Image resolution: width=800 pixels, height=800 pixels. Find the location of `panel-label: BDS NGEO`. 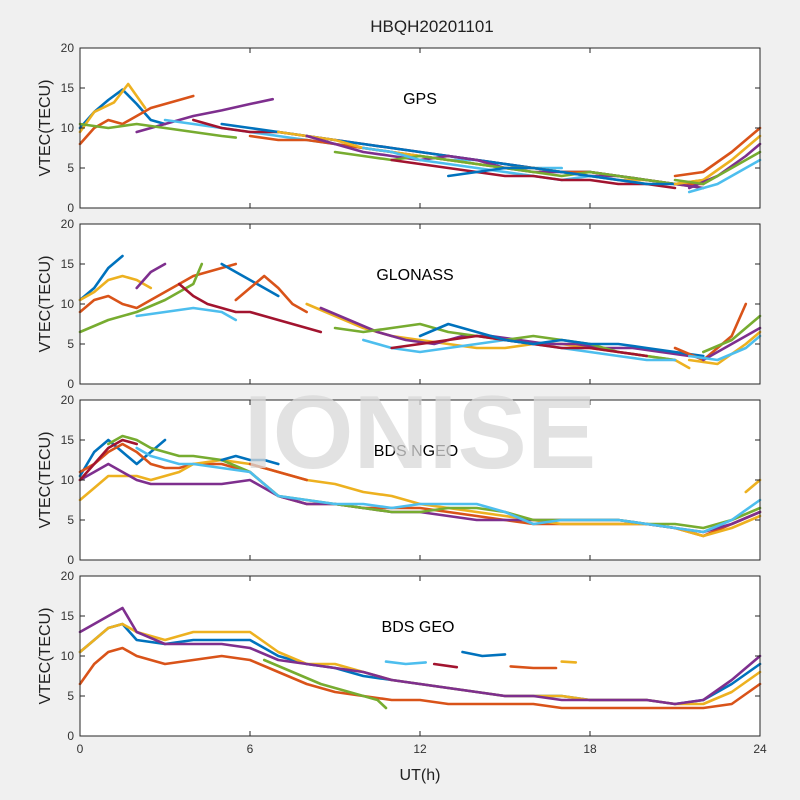

panel-label: BDS NGEO is located at coordinates (416, 451).